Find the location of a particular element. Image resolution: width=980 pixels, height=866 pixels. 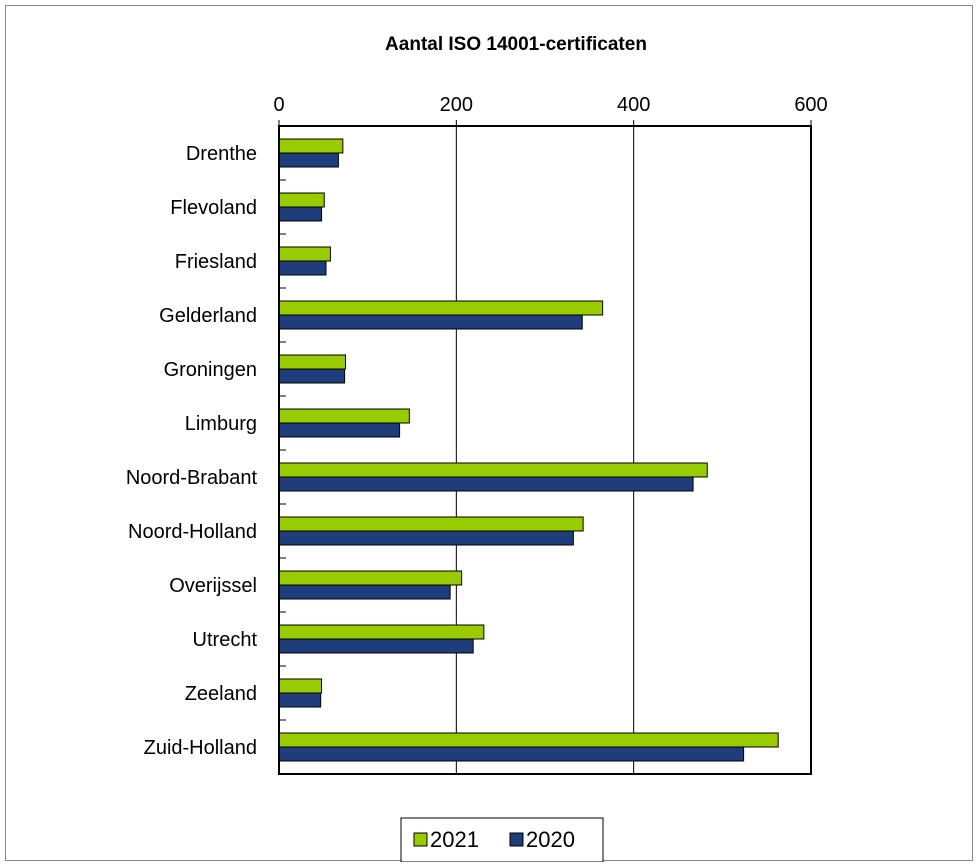

x-tick-label: 200 is located at coordinates (456, 105).